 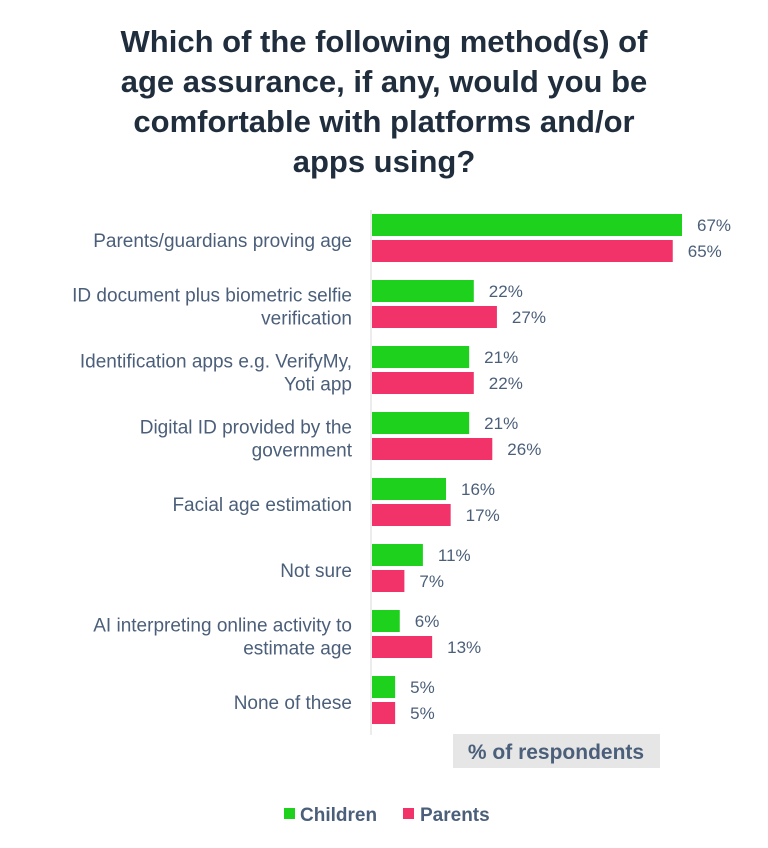 I want to click on title-line: comfortable with platforms and/or, so click(x=383, y=121).